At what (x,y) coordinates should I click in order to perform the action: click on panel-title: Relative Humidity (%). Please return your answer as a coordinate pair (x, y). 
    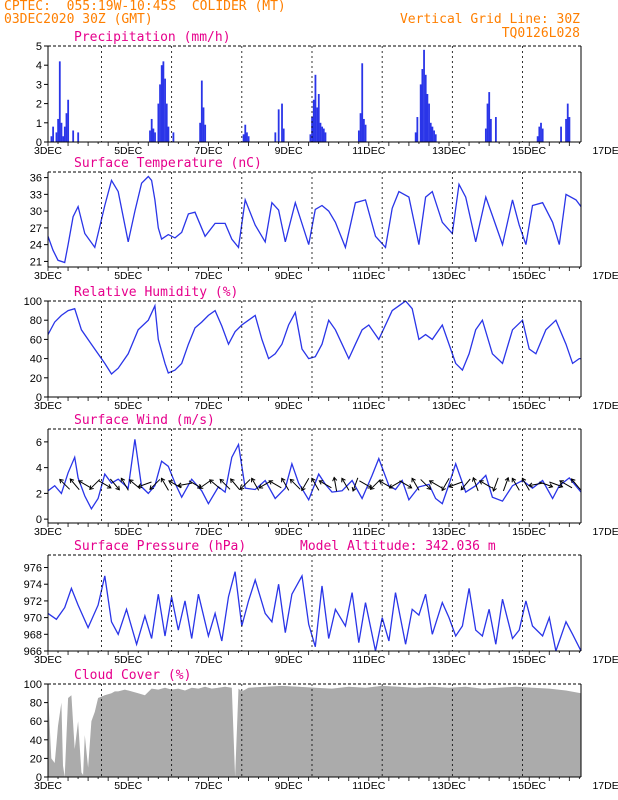
    Looking at the image, I should click on (156, 292).